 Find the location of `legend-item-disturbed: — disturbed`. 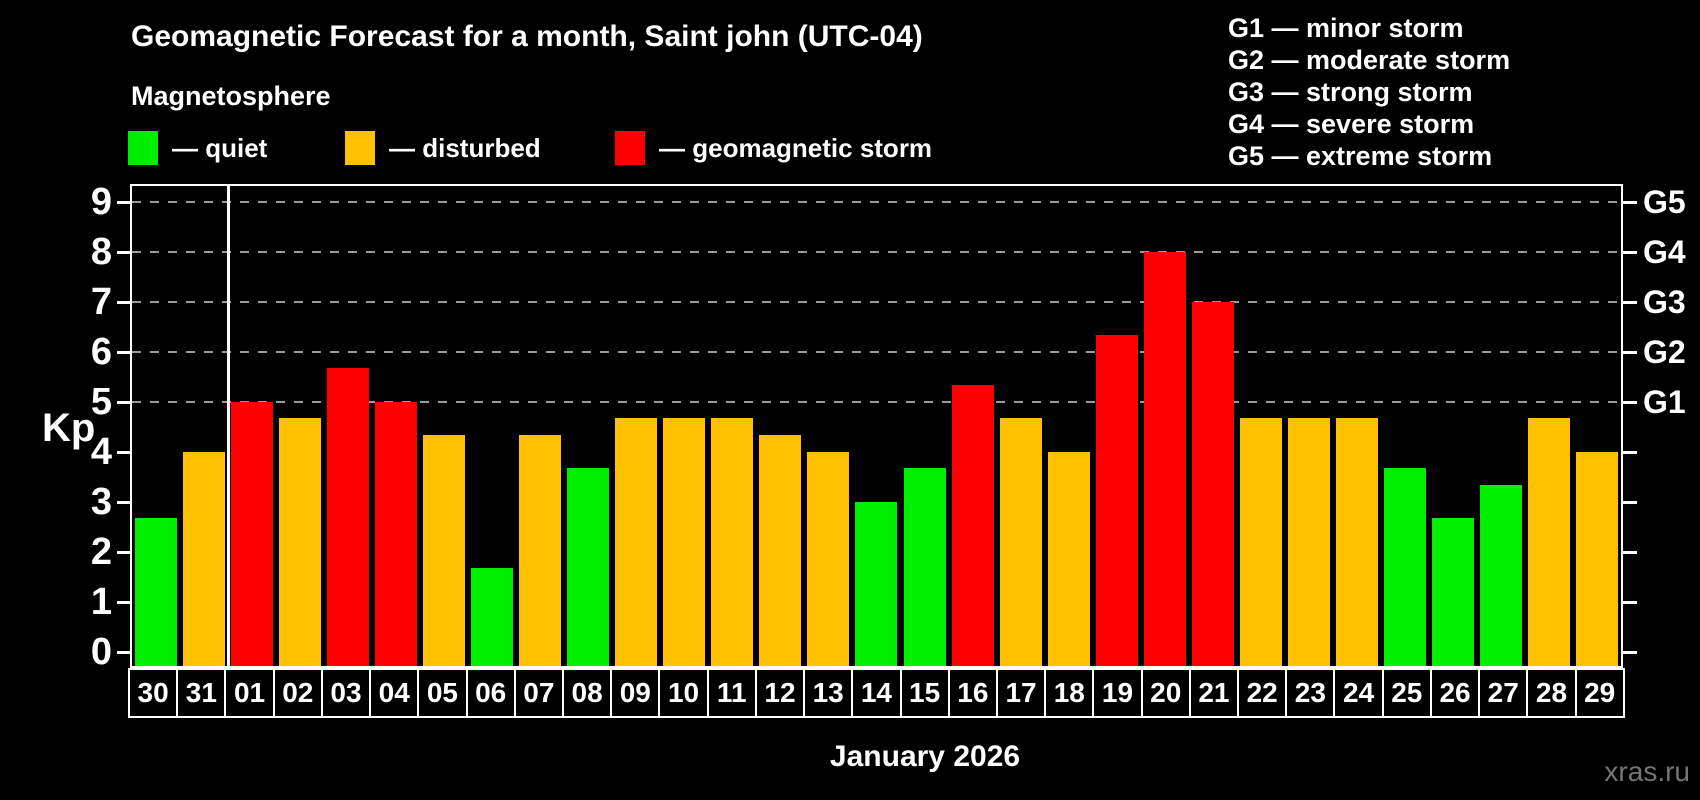

legend-item-disturbed: — disturbed is located at coordinates (443, 148).